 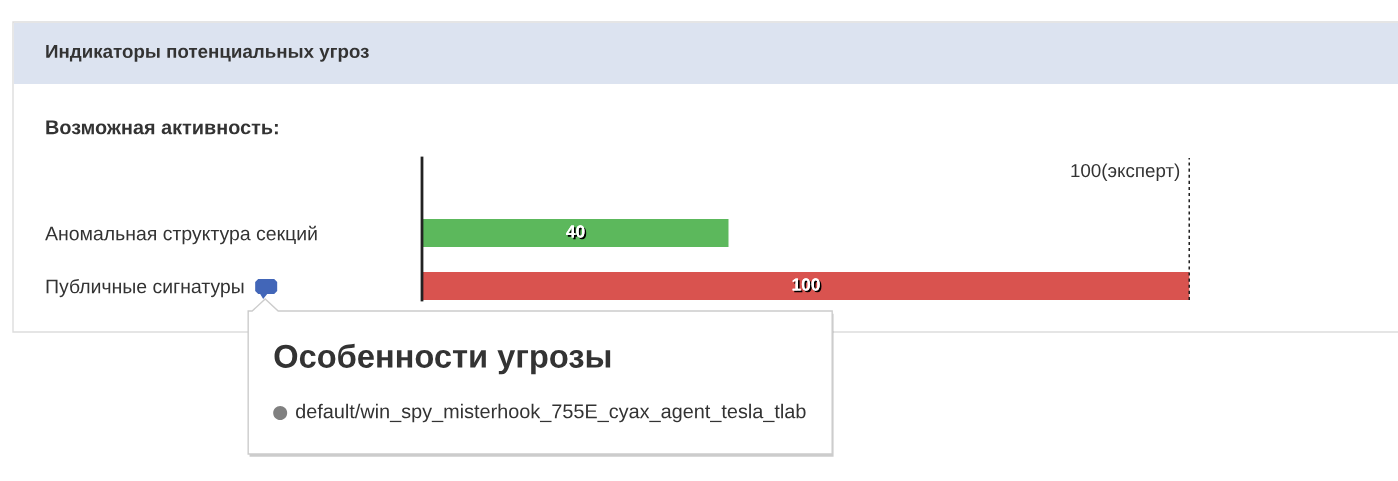 I want to click on text: default/win_spy_misterhook_755E_cyax_agent_tesla_tlab, so click(x=551, y=413).